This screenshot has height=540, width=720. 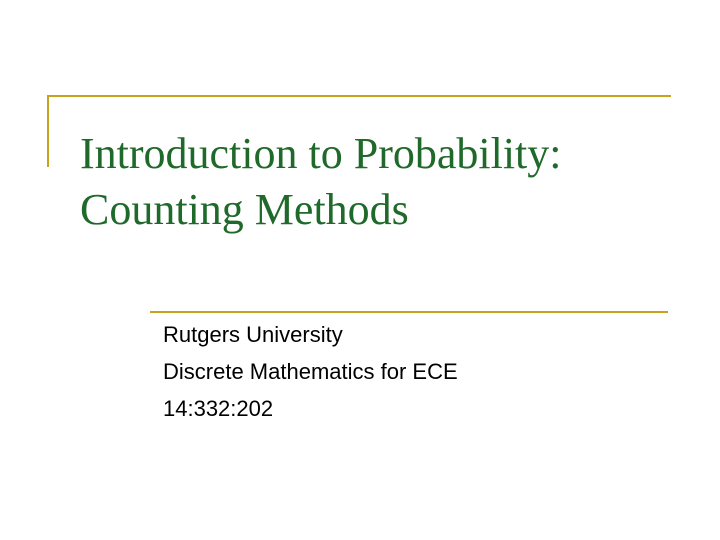 What do you see at coordinates (310, 371) in the screenshot?
I see `subtitle-course-name: Discrete Mathematics for ECE` at bounding box center [310, 371].